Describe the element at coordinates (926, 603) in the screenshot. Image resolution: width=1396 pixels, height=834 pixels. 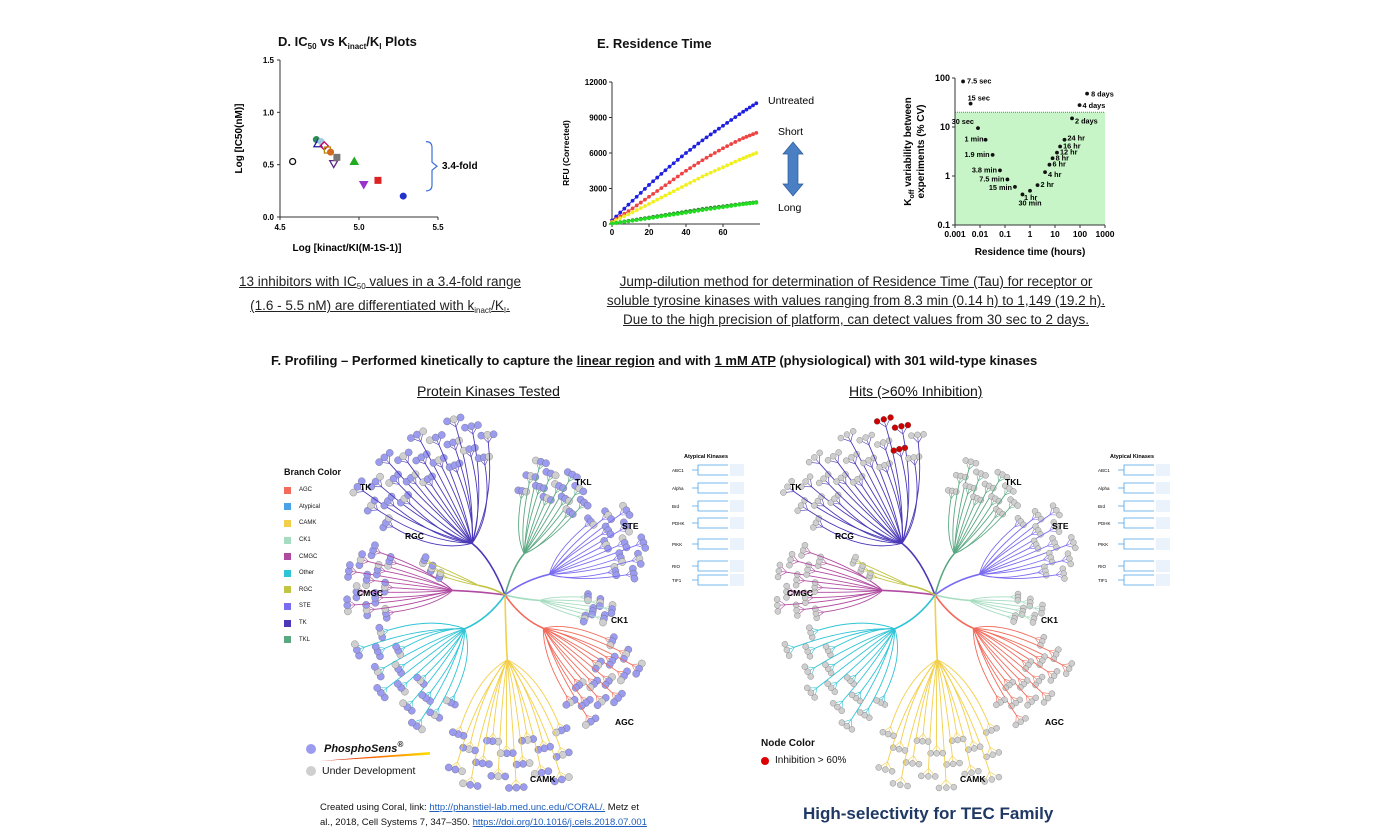
I see `kinome-tree-hits: TK TKL STE RCG CMGC CK1 AGC CAMK` at that location.